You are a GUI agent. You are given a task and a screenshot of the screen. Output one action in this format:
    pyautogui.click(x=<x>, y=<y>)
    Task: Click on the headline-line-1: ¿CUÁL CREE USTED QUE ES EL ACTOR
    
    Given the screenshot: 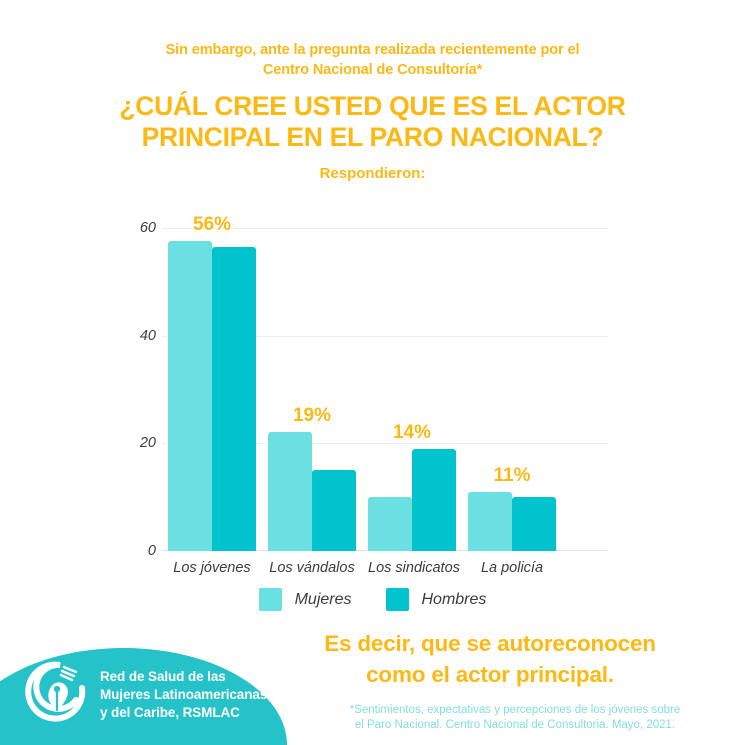 What is the action you would take?
    pyautogui.click(x=372, y=106)
    